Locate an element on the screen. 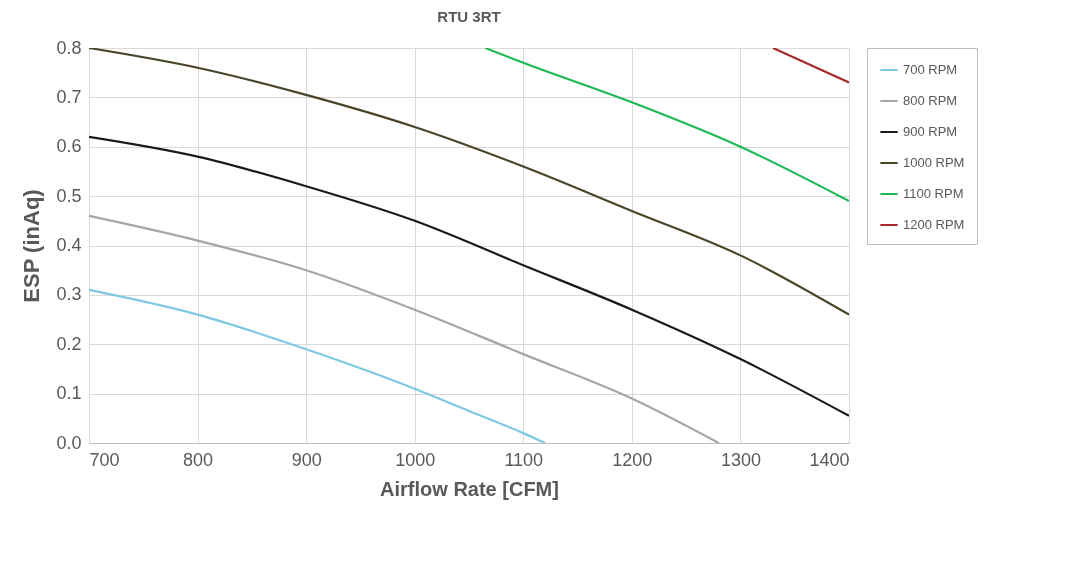 The width and height of the screenshot is (1068, 563). x-tick-label: 1300 is located at coordinates (740, 459).